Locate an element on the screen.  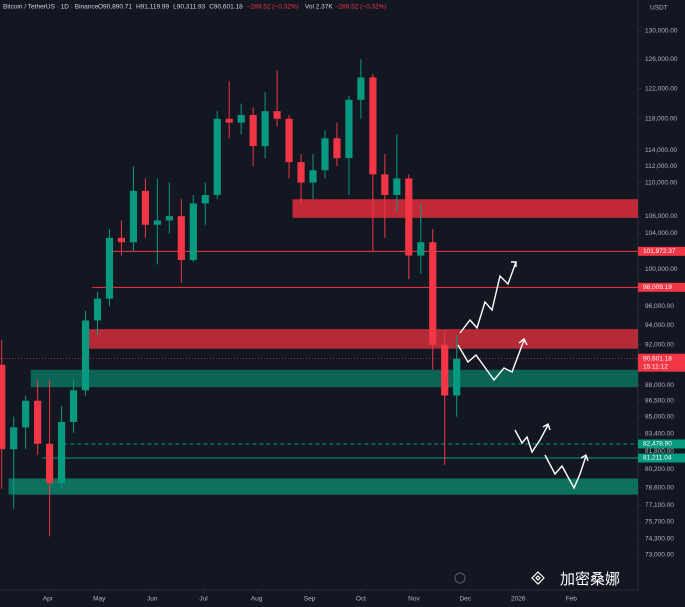
y-tick-label: 114,000.00 is located at coordinates (661, 150).